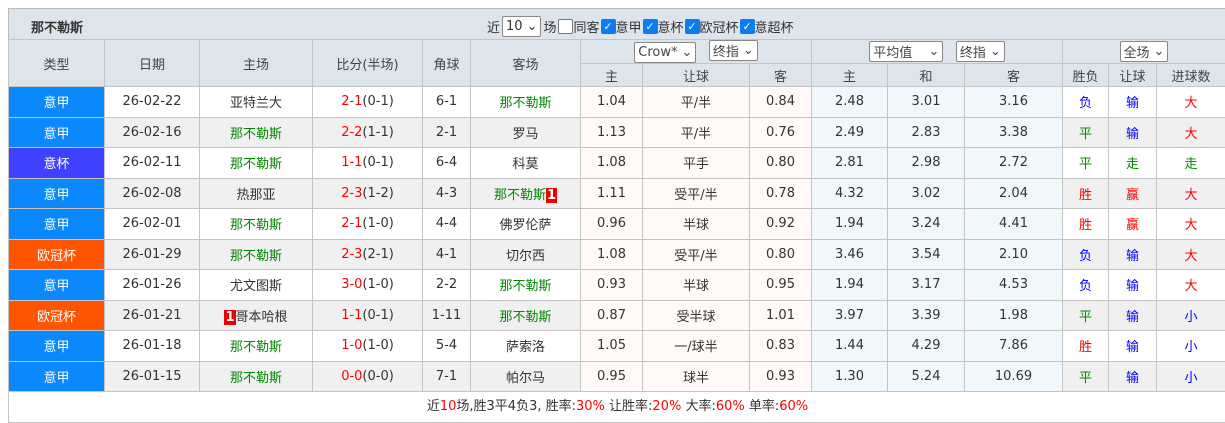 The width and height of the screenshot is (1225, 423). What do you see at coordinates (696, 102) in the screenshot?
I see `handicap: 平/半` at bounding box center [696, 102].